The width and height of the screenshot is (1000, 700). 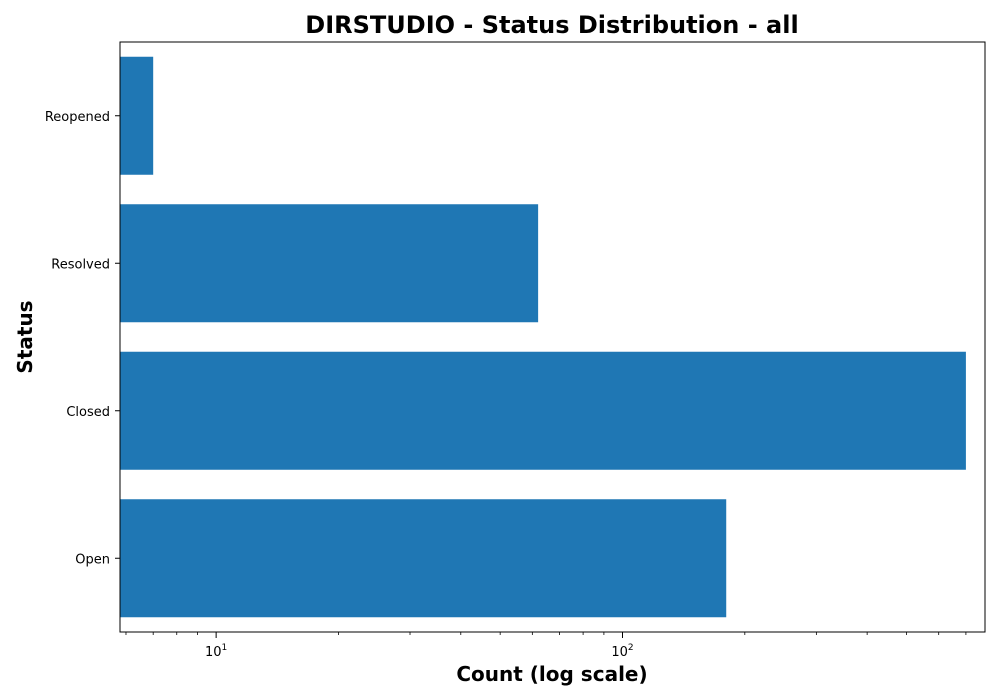 I want to click on bar-reopened, so click(x=137, y=115).